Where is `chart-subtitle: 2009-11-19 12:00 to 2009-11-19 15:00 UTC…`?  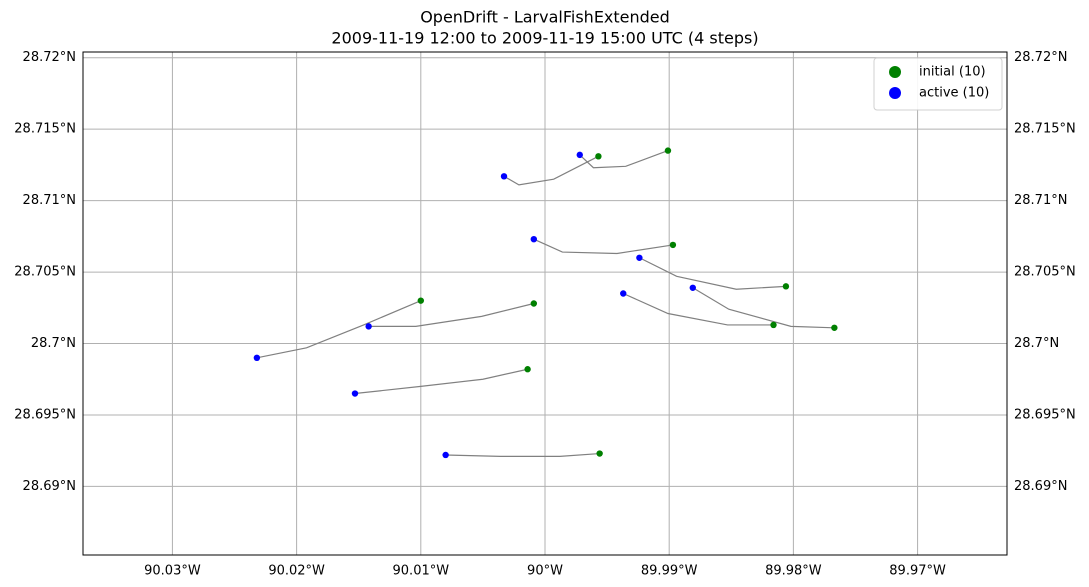
chart-subtitle: 2009-11-19 12:00 to 2009-11-19 15:00 UTC… is located at coordinates (544, 38).